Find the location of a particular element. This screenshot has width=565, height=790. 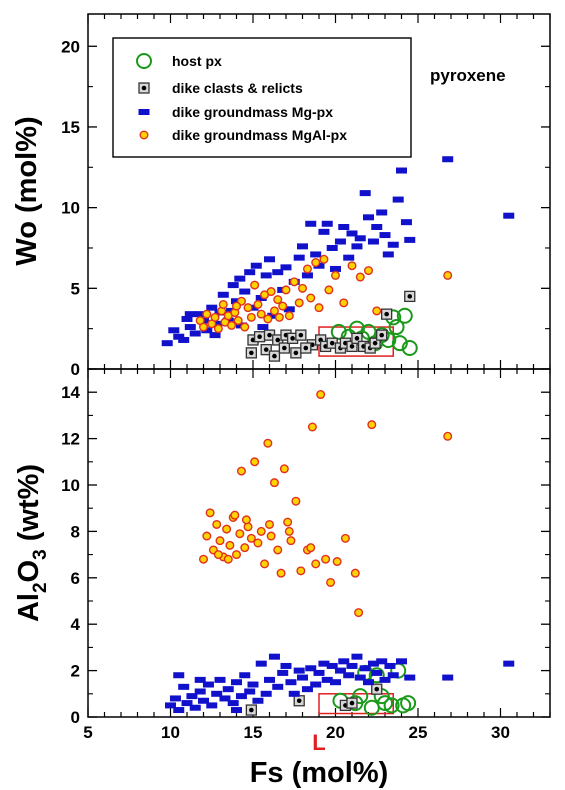

al-y-axis-label: Al2O3 (wt%) is located at coordinates (32, 543).